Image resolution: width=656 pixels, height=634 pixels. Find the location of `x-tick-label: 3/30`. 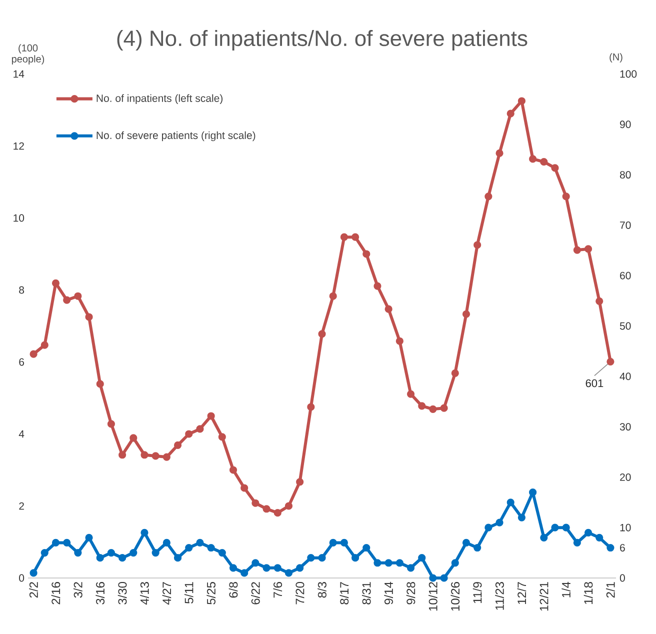

x-tick-label: 3/30 is located at coordinates (122, 593).